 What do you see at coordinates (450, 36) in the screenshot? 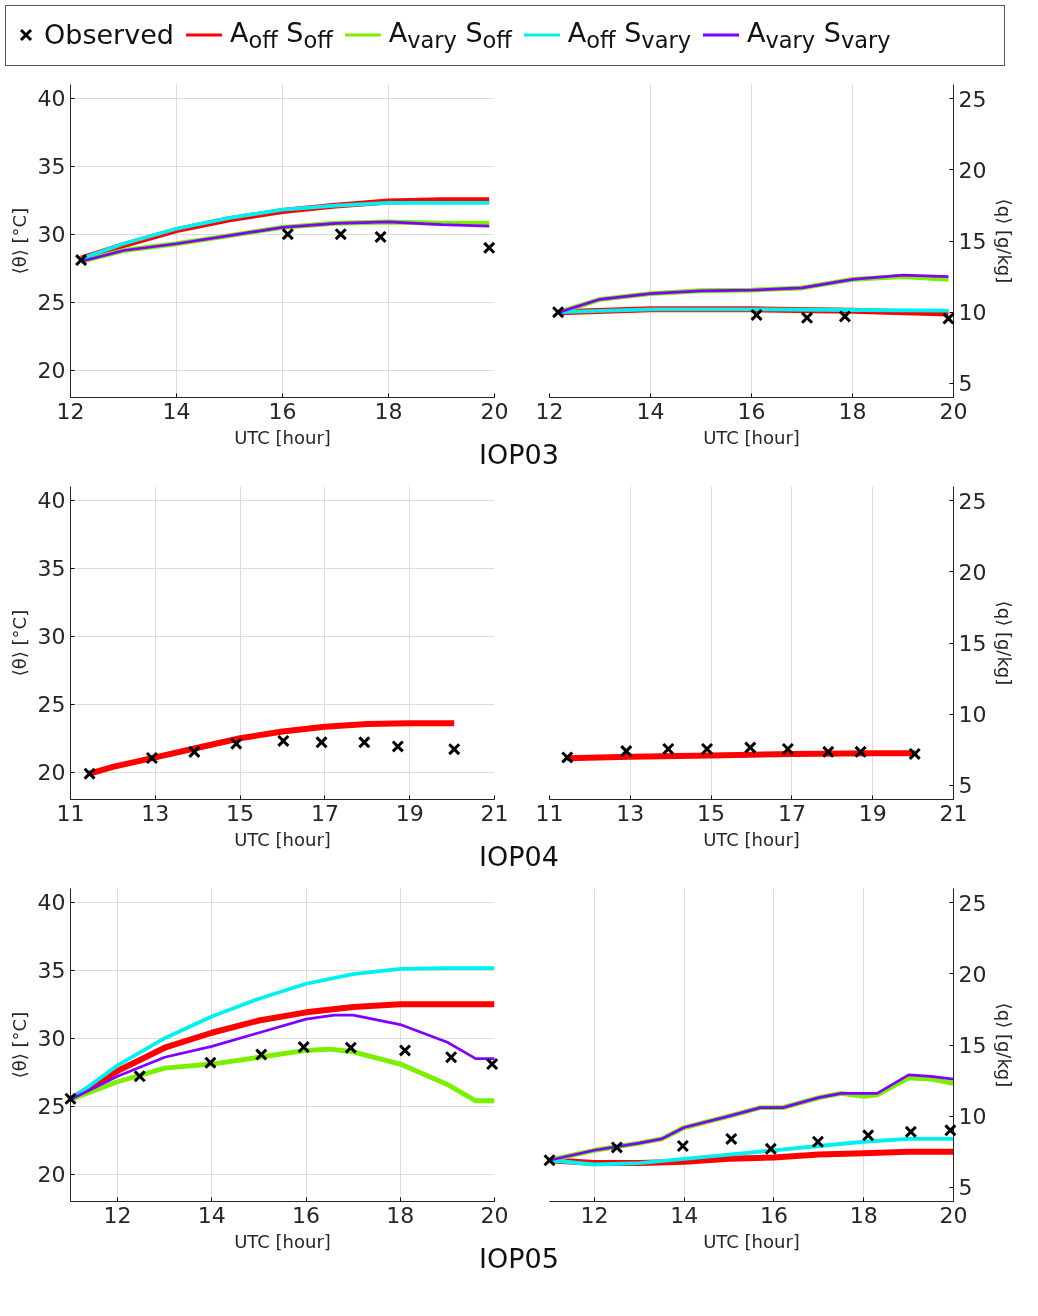
I see `legend-label: A$_{vary}$ S$_{off}$` at bounding box center [450, 36].